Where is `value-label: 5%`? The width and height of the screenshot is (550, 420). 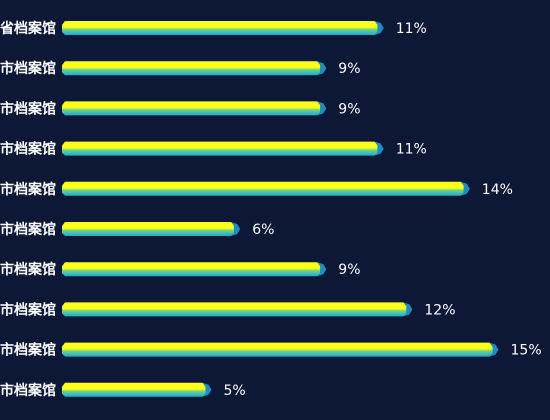 value-label: 5% is located at coordinates (235, 391).